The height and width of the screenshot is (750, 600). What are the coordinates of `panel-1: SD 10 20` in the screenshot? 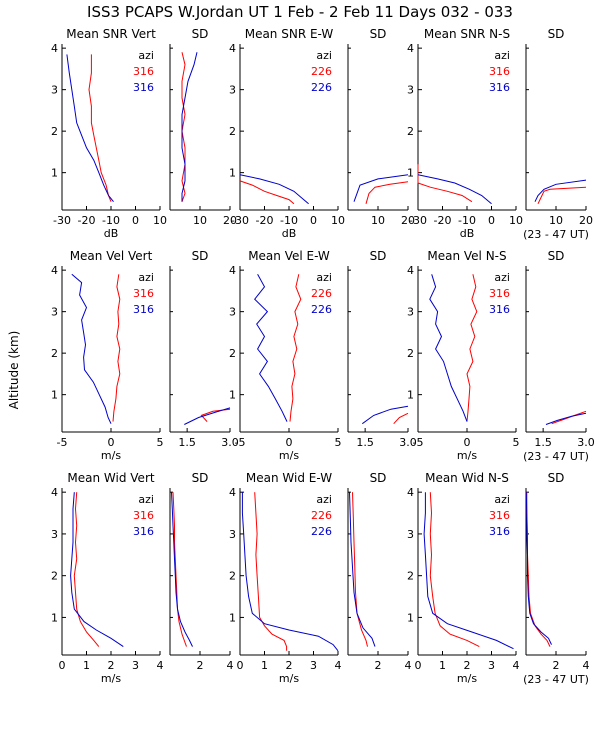 It's located at (203, 127).